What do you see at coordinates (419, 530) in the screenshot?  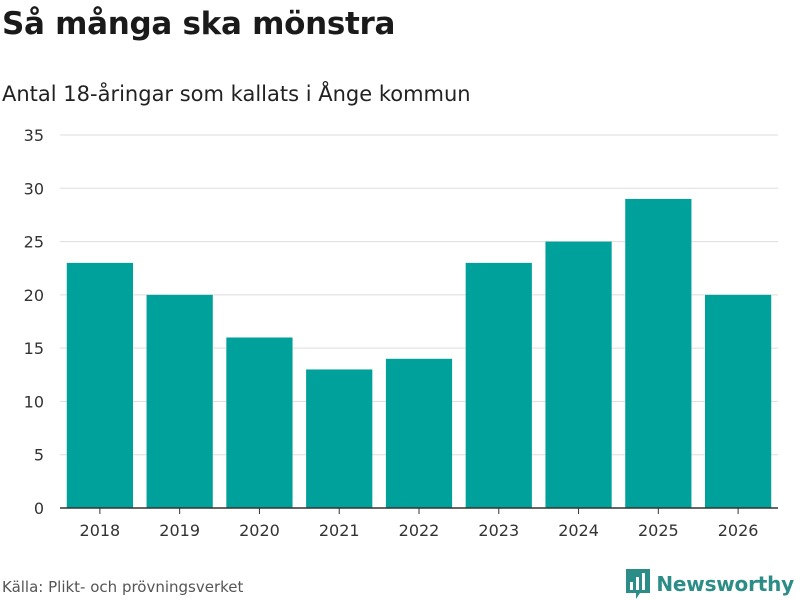 I see `x-tick-label: 2022` at bounding box center [419, 530].